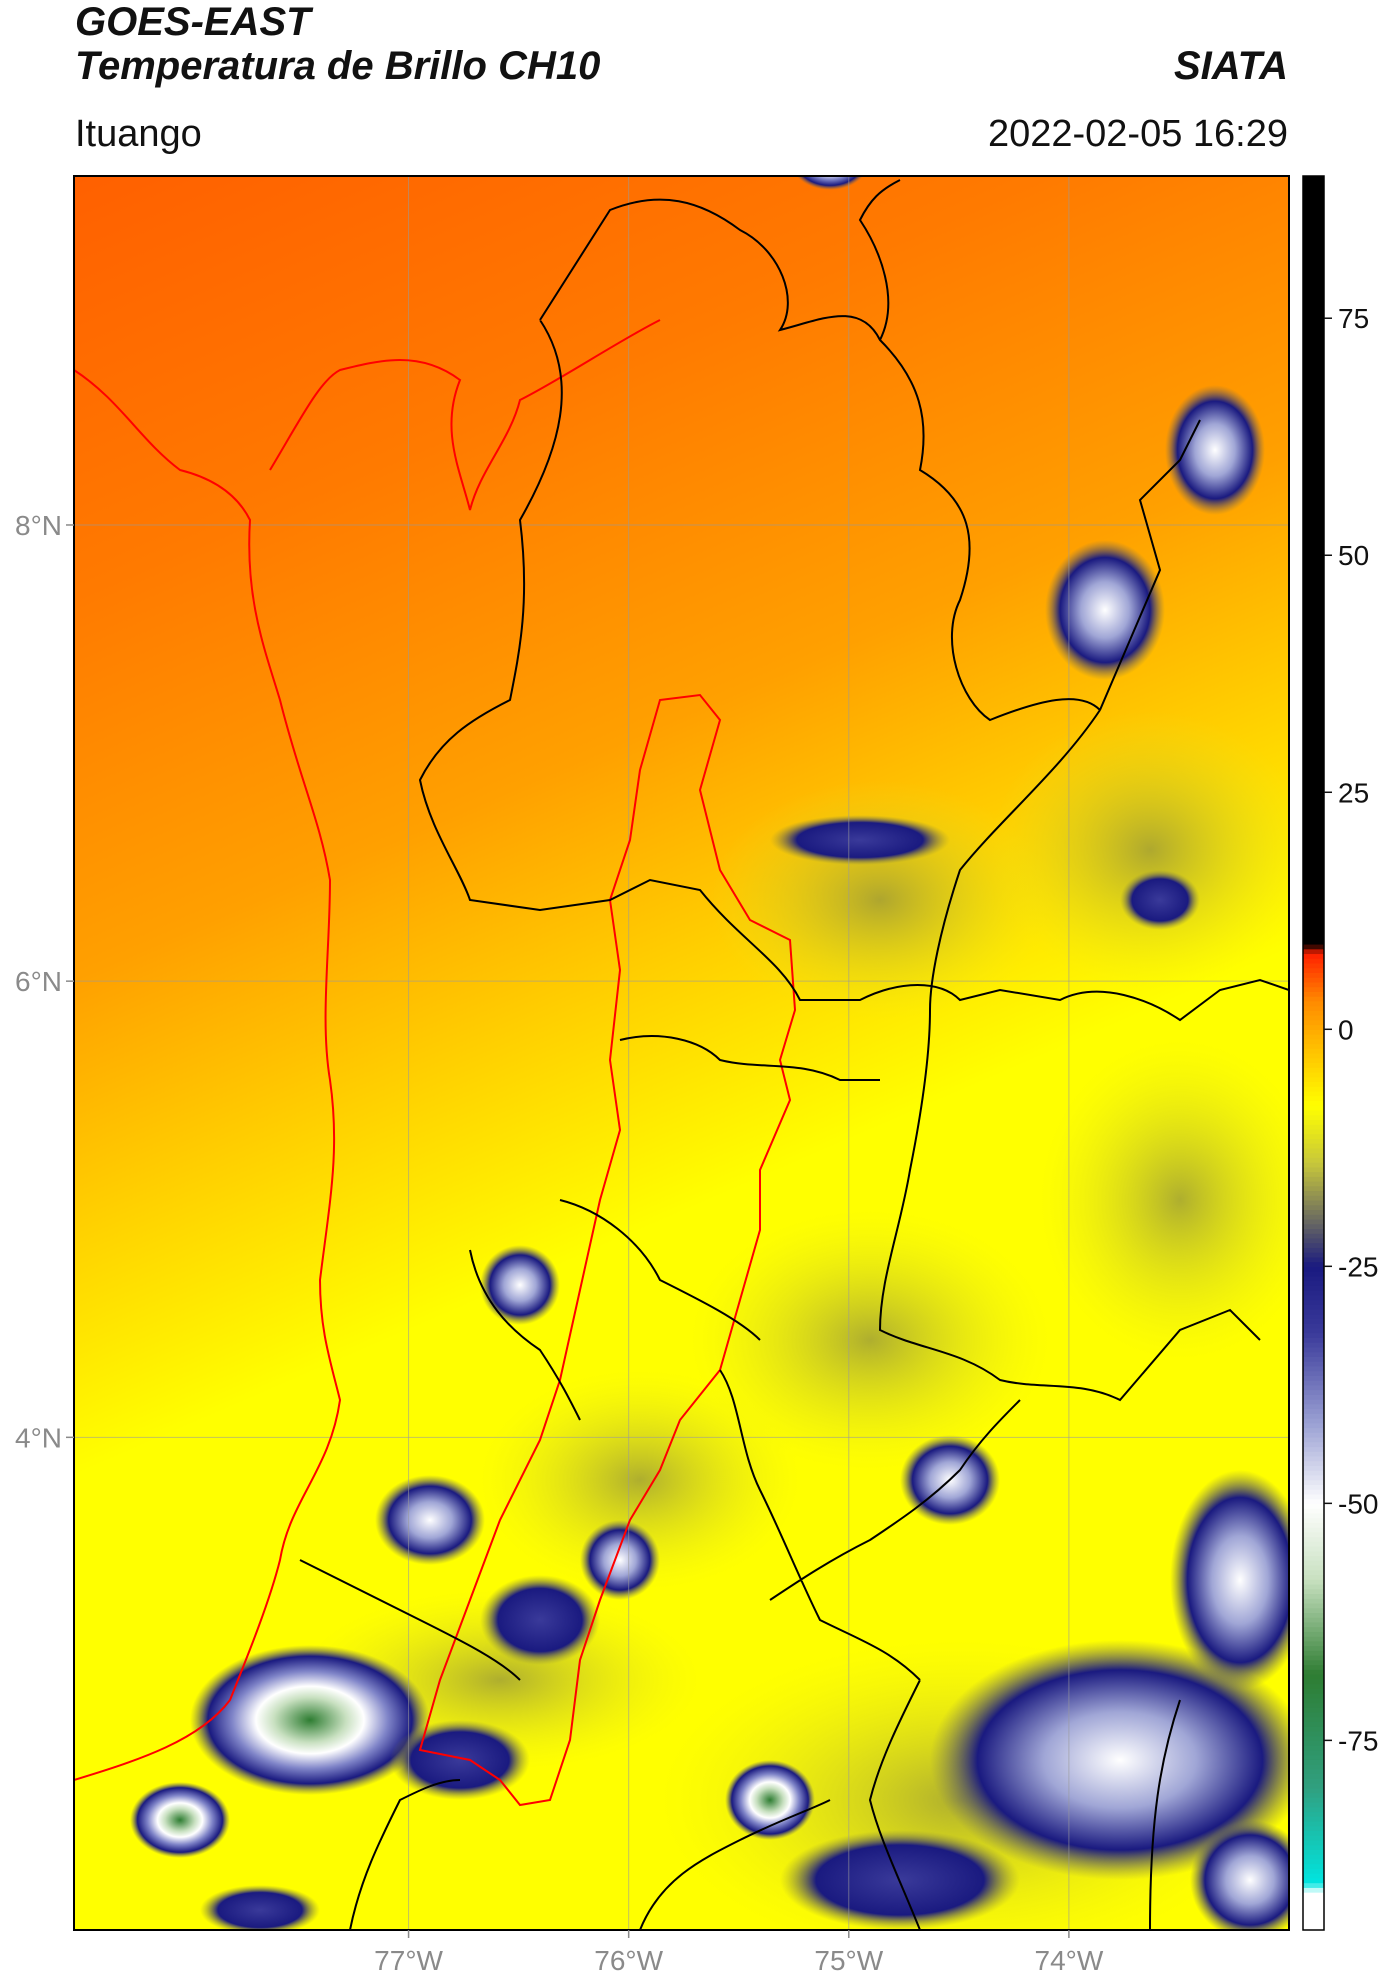 The width and height of the screenshot is (1384, 1981). What do you see at coordinates (739, 1953) in the screenshot?
I see `longitude-tick-labels: 77°W 76°W 75°W 74°W` at bounding box center [739, 1953].